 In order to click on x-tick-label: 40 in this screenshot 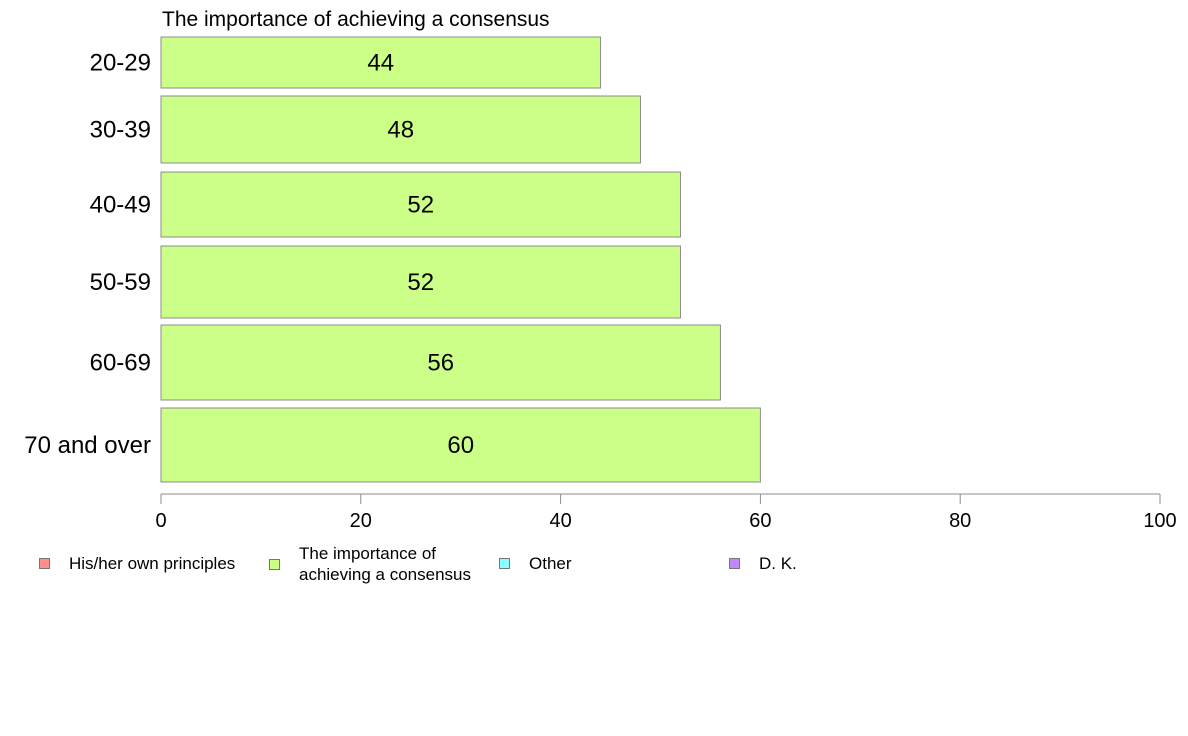, I will do `click(560, 521)`.